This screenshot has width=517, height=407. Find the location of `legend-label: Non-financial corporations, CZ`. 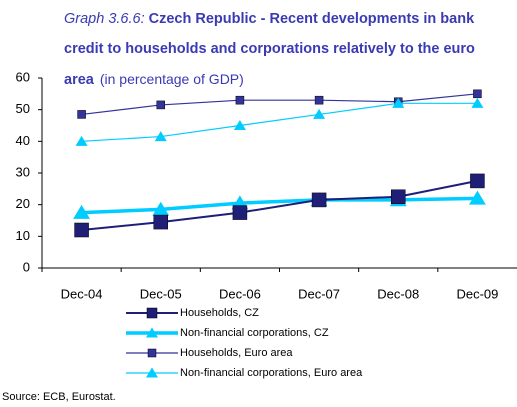

legend-label: Non-financial corporations, CZ is located at coordinates (254, 333).